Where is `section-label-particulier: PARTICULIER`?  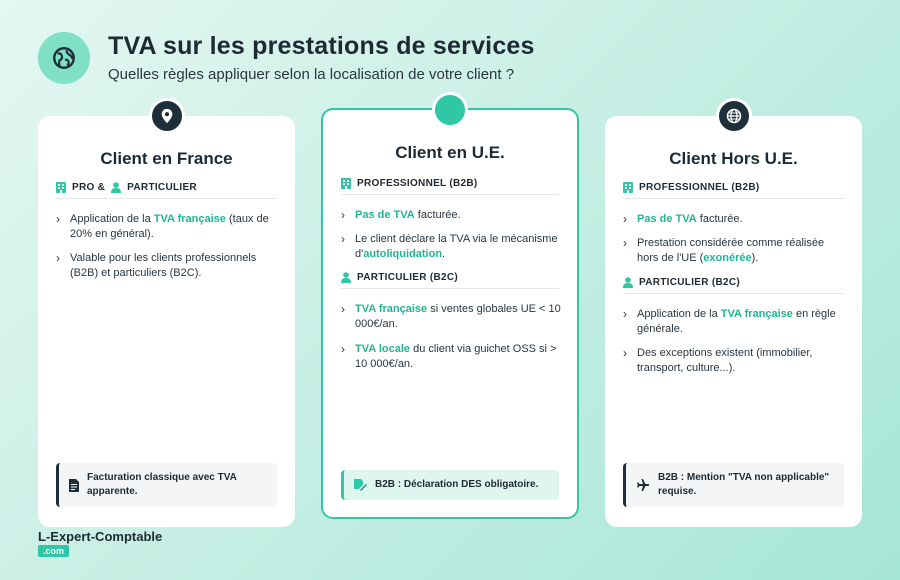 section-label-particulier: PARTICULIER is located at coordinates (162, 187).